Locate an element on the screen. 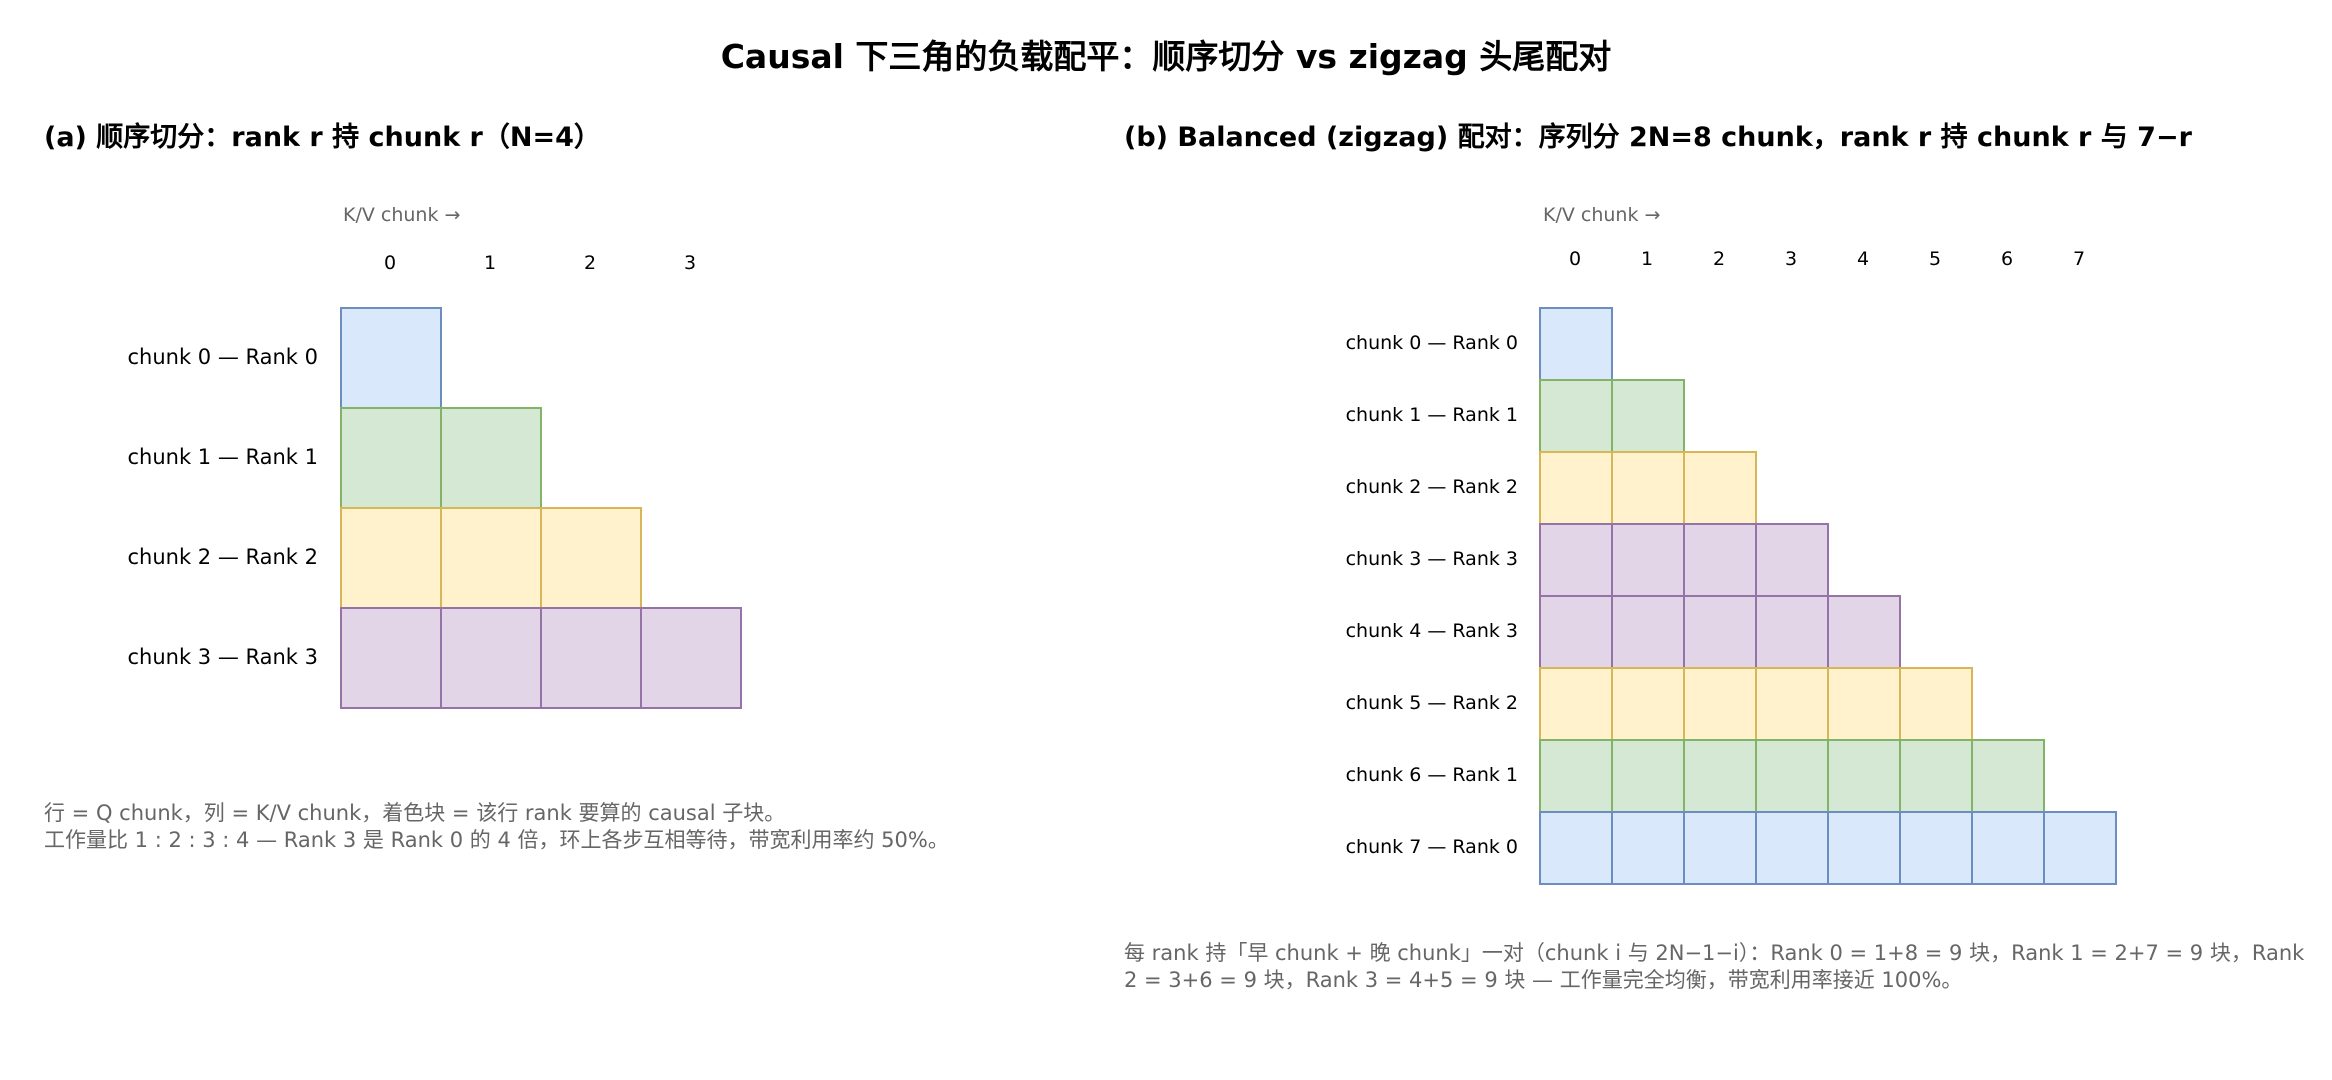 Image resolution: width=2332 pixels, height=1080 pixels. panel-b-col-label-5: 5 is located at coordinates (1935, 259).